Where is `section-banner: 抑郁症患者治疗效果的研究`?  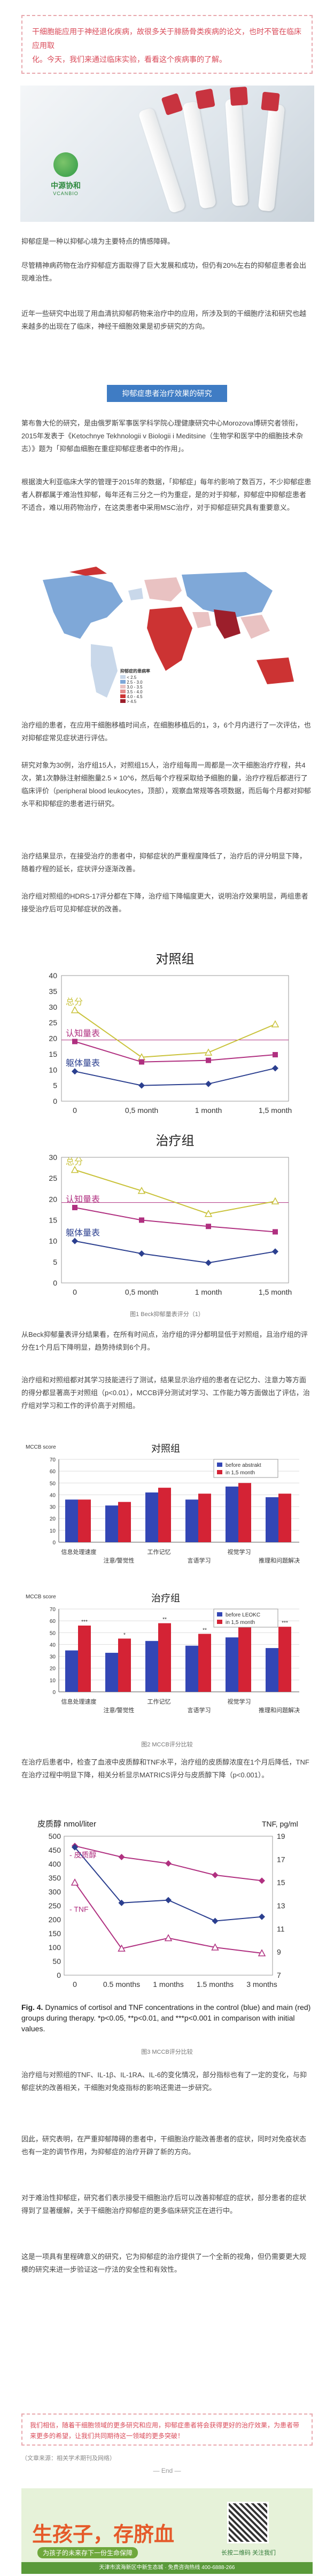 section-banner: 抑郁症患者治疗效果的研究 is located at coordinates (167, 393).